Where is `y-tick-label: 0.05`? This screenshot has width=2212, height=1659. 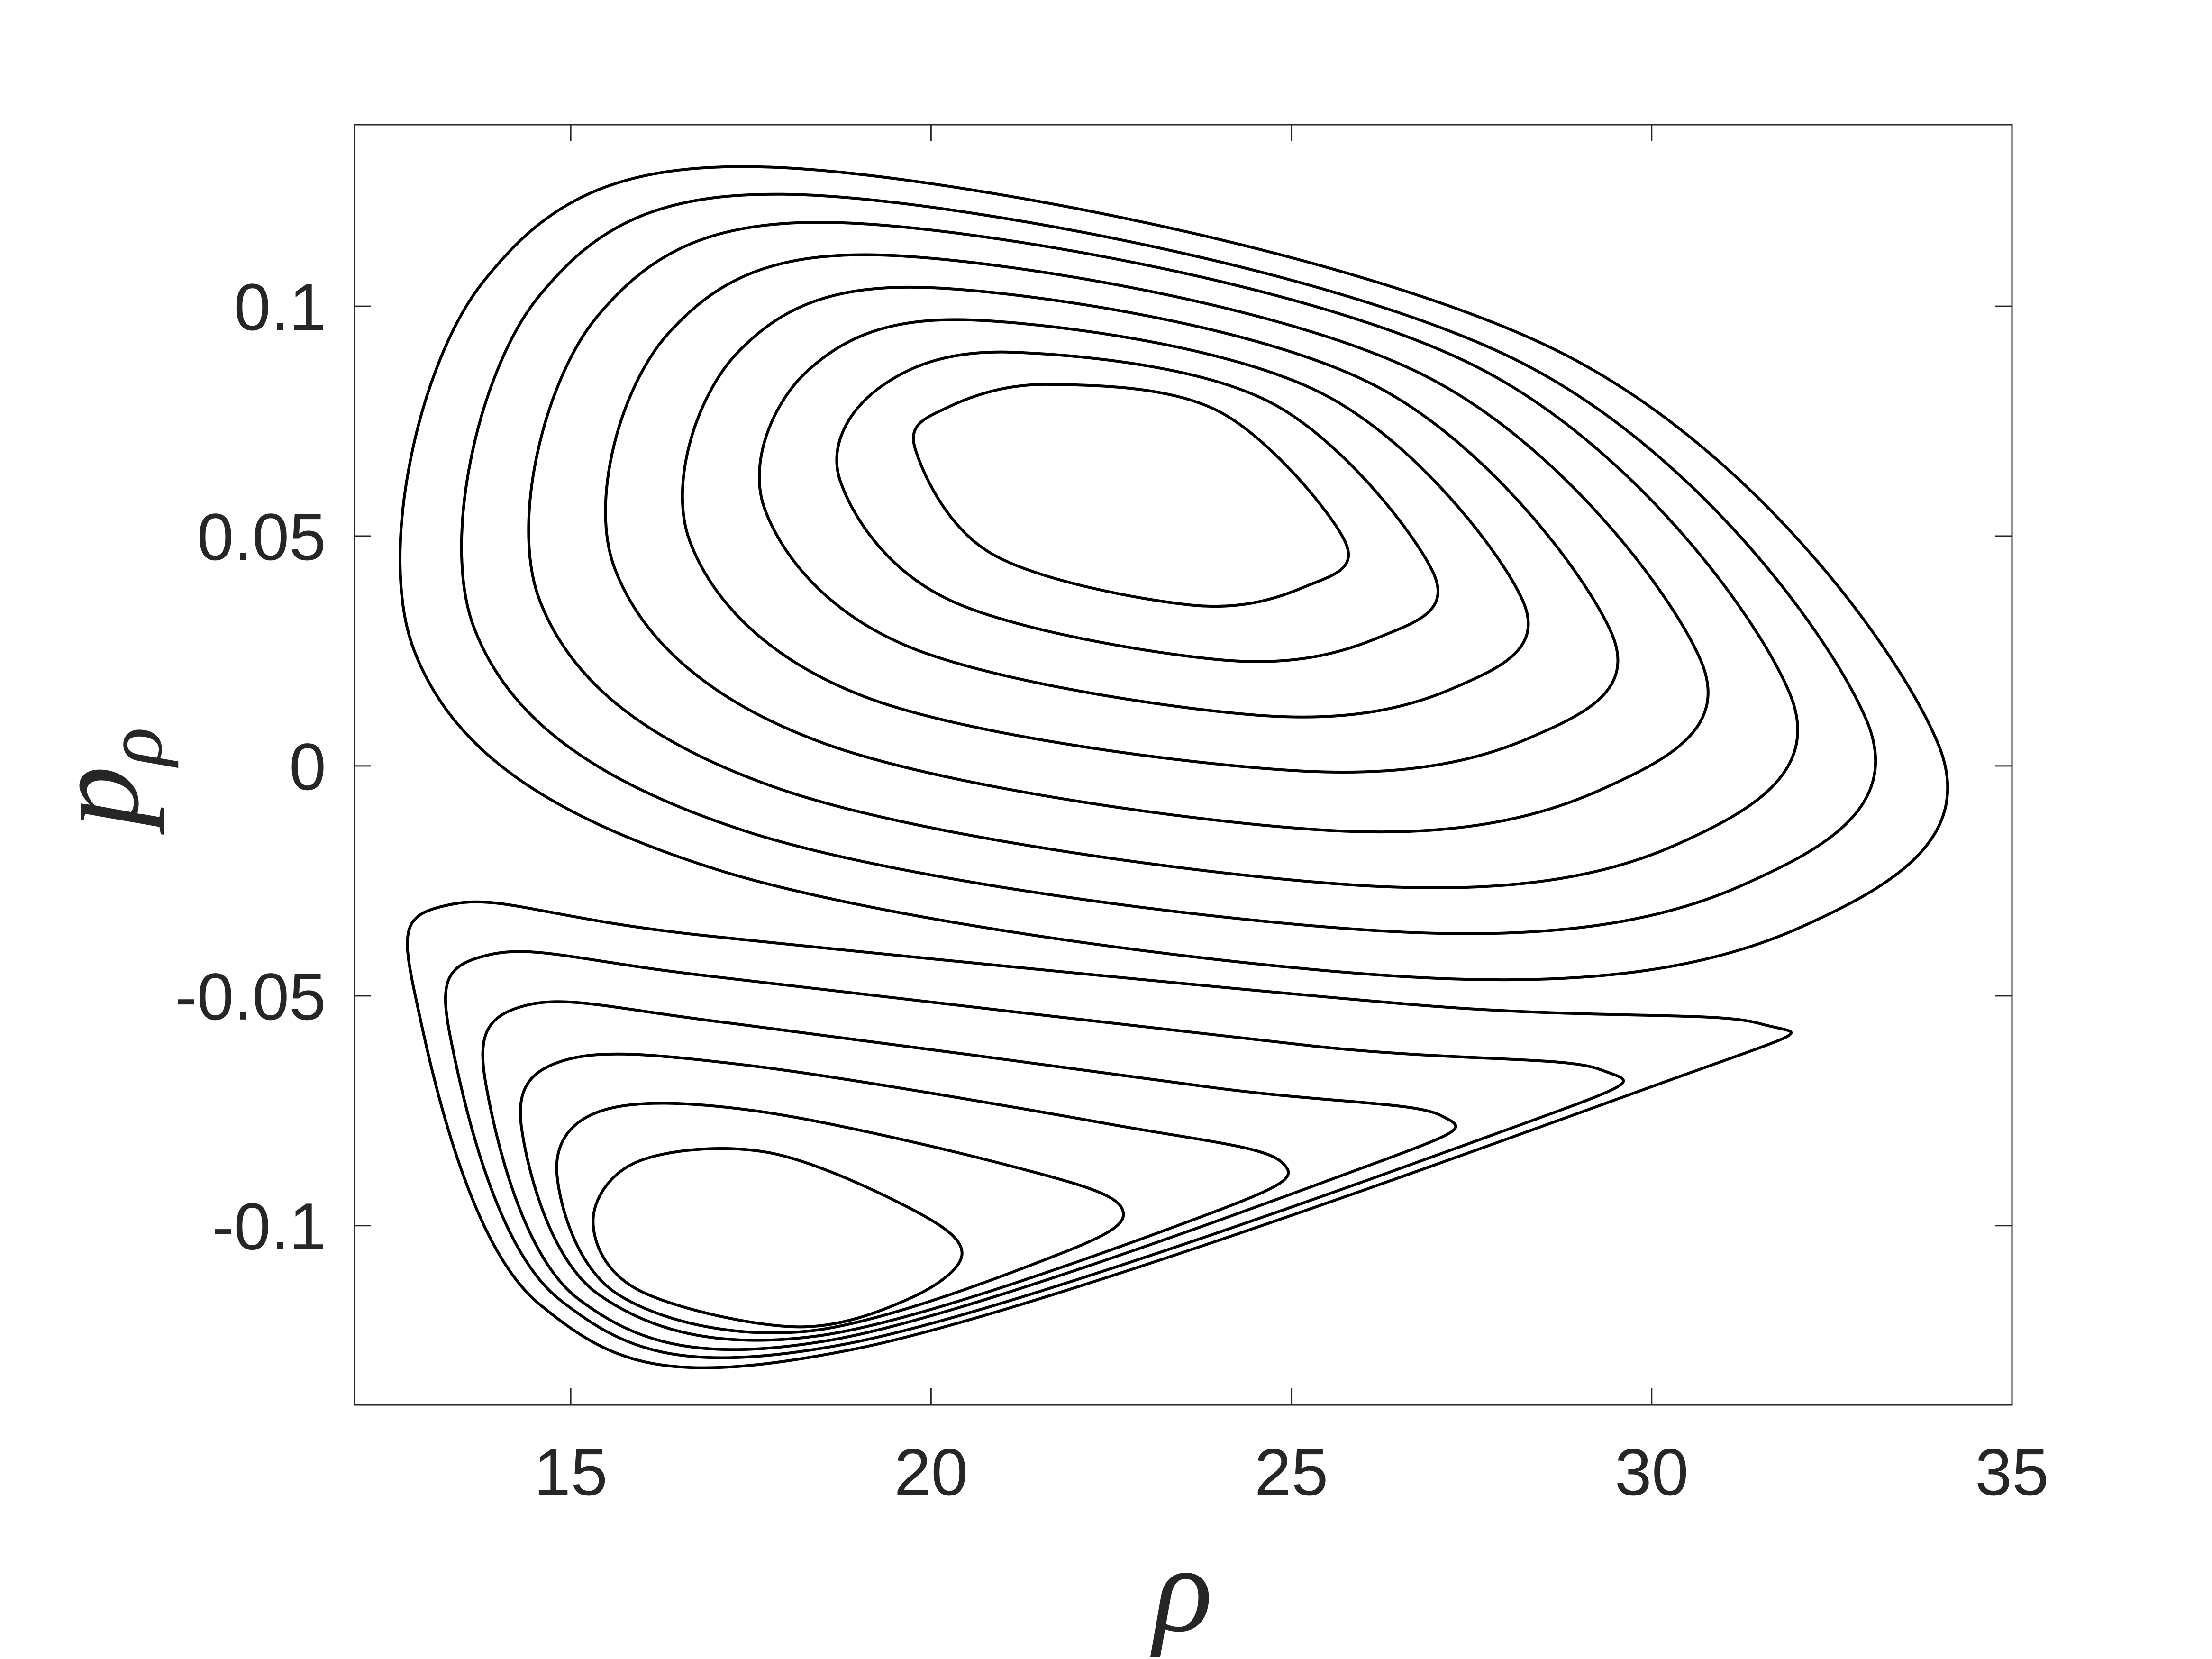
y-tick-label: 0.05 is located at coordinates (261, 537).